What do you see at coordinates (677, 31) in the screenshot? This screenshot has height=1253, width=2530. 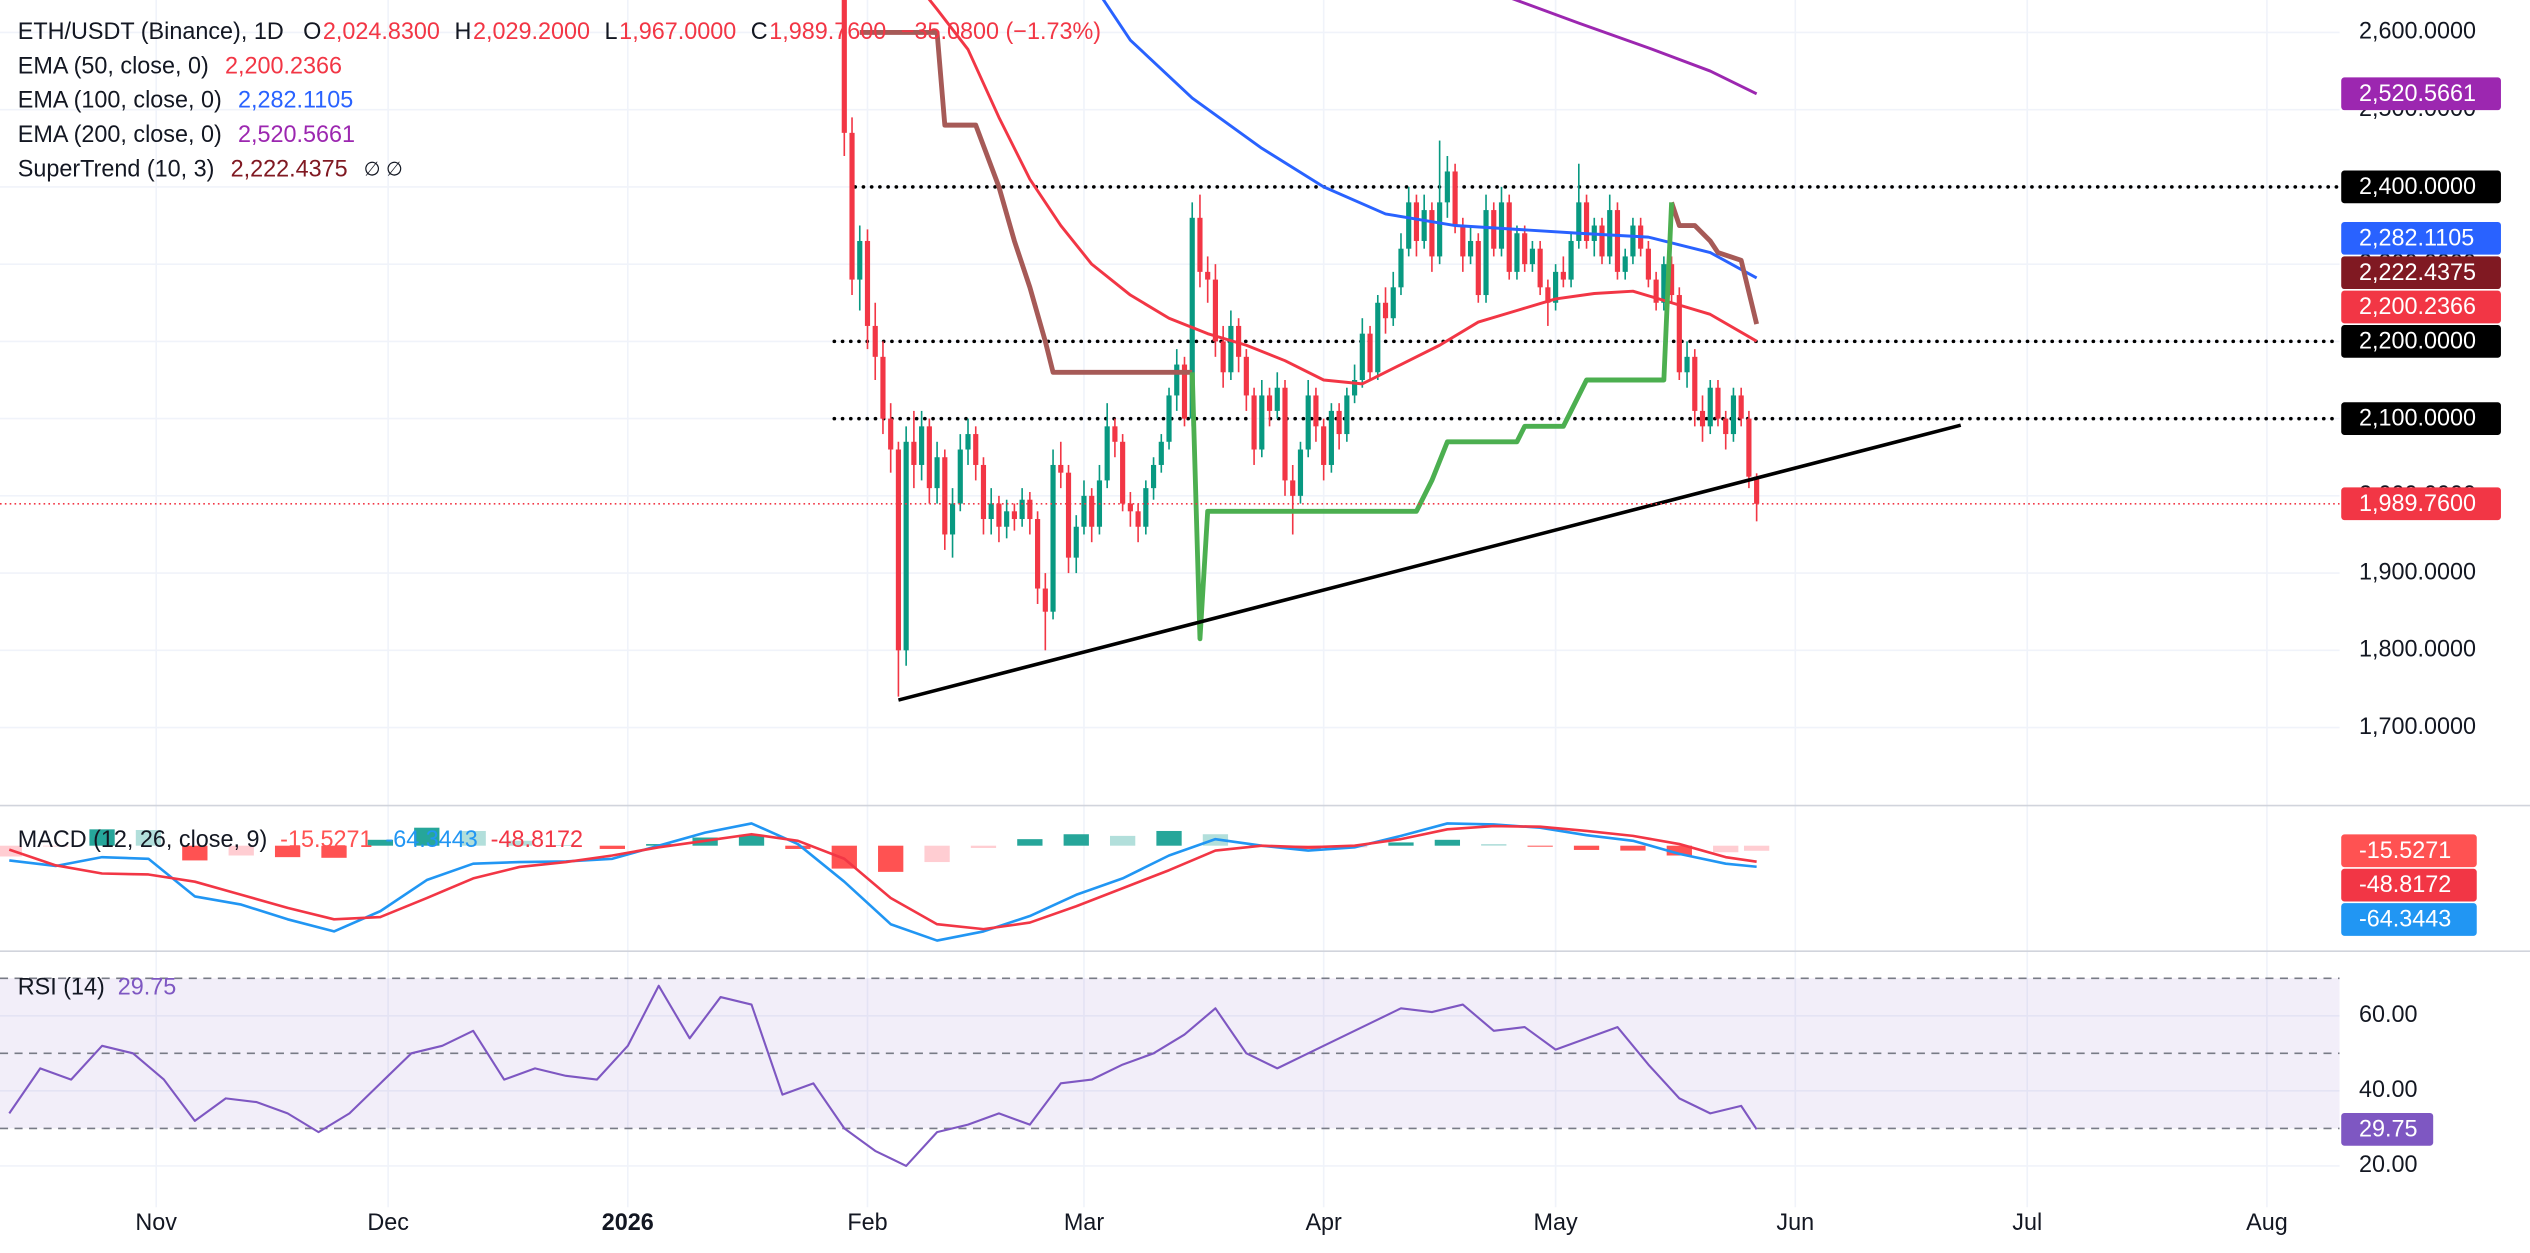 I see `ohlc-value: 1,967.0000` at bounding box center [677, 31].